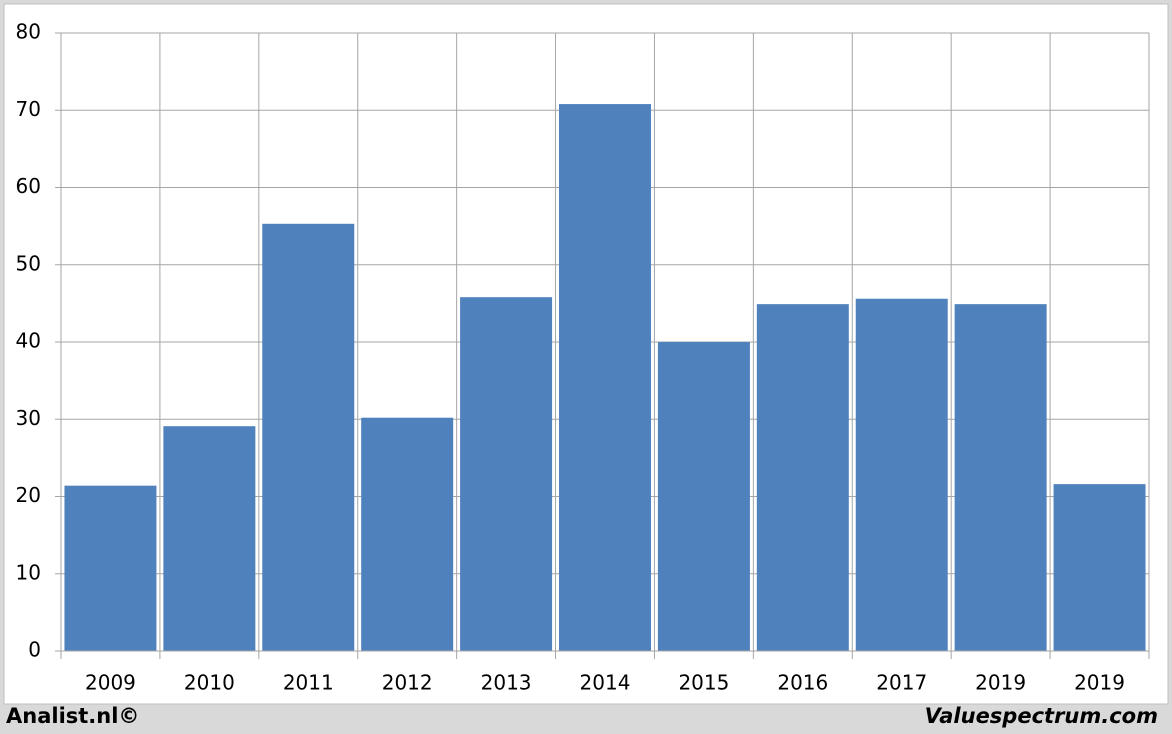  I want to click on x-tick-label: 2015, so click(703, 683).